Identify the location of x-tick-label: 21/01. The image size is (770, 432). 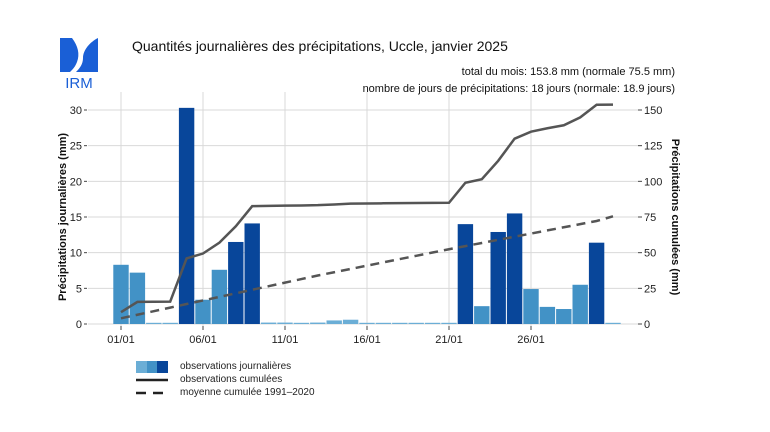
(449, 340).